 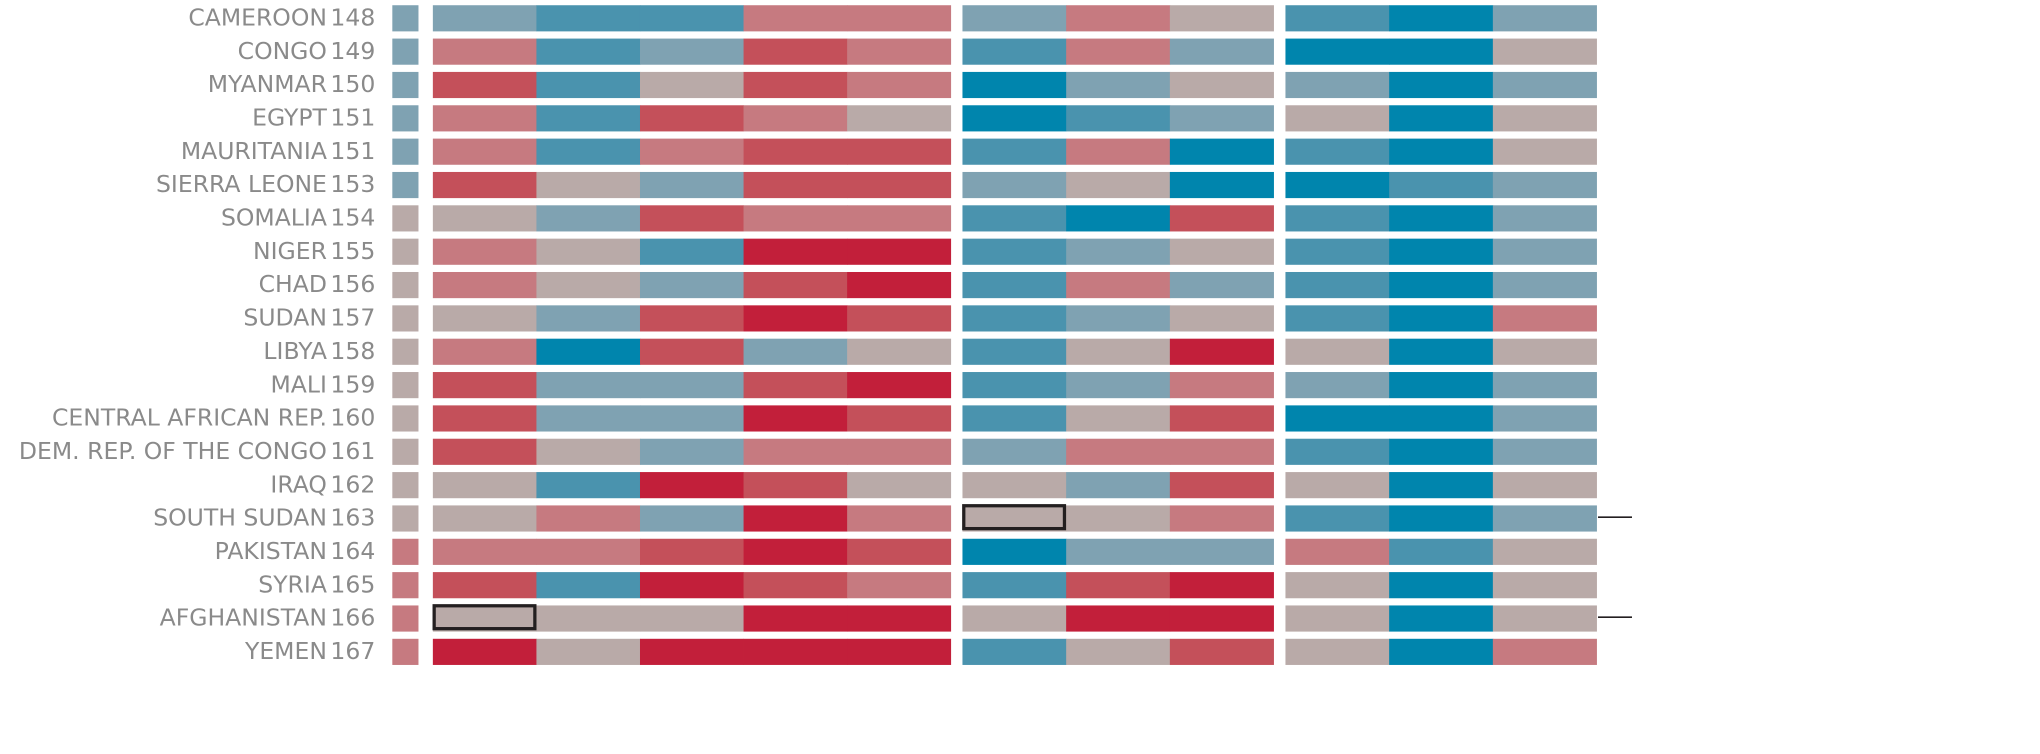 I want to click on country-name: MALI, so click(x=299, y=384).